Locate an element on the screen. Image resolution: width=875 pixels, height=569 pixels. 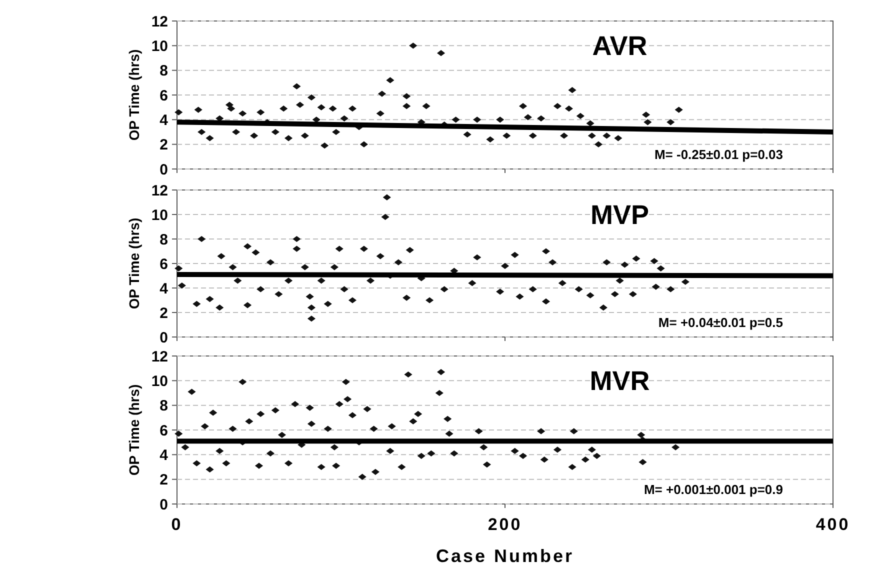
chart-title: AVR is located at coordinates (620, 46).